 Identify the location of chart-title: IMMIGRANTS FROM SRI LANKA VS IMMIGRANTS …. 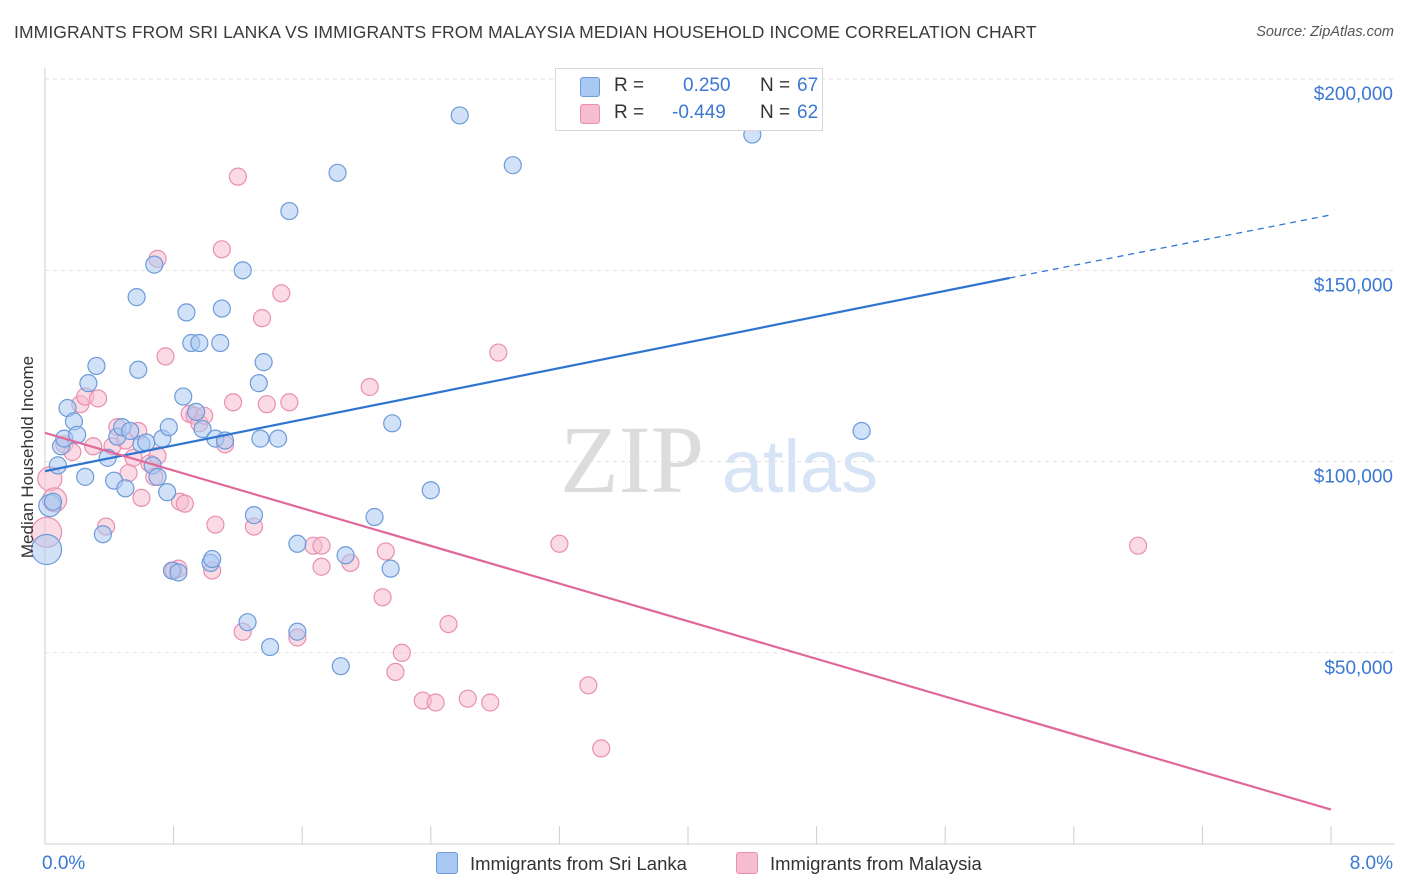
(525, 32).